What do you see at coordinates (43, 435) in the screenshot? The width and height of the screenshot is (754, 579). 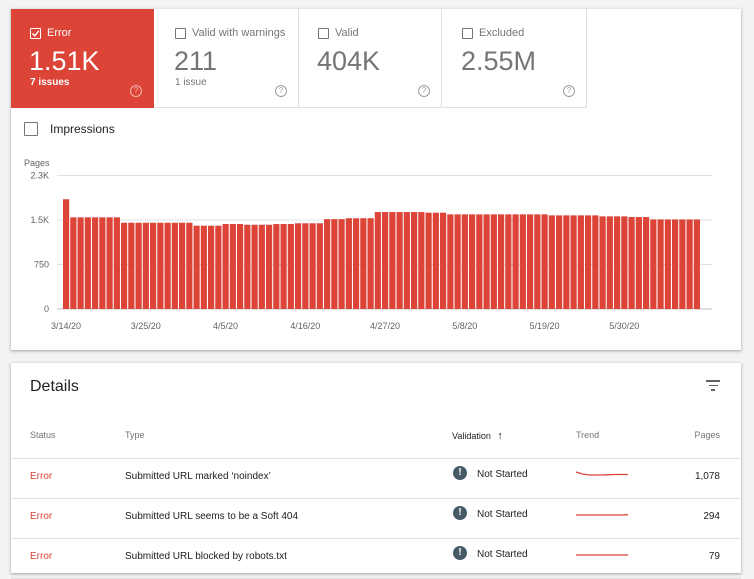 I see `column-status: Status` at bounding box center [43, 435].